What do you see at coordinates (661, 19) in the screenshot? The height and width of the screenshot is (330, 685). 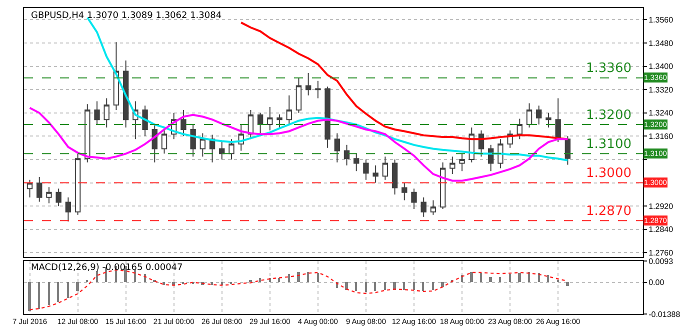 I see `y-tick-label: 1.3560` at bounding box center [661, 19].